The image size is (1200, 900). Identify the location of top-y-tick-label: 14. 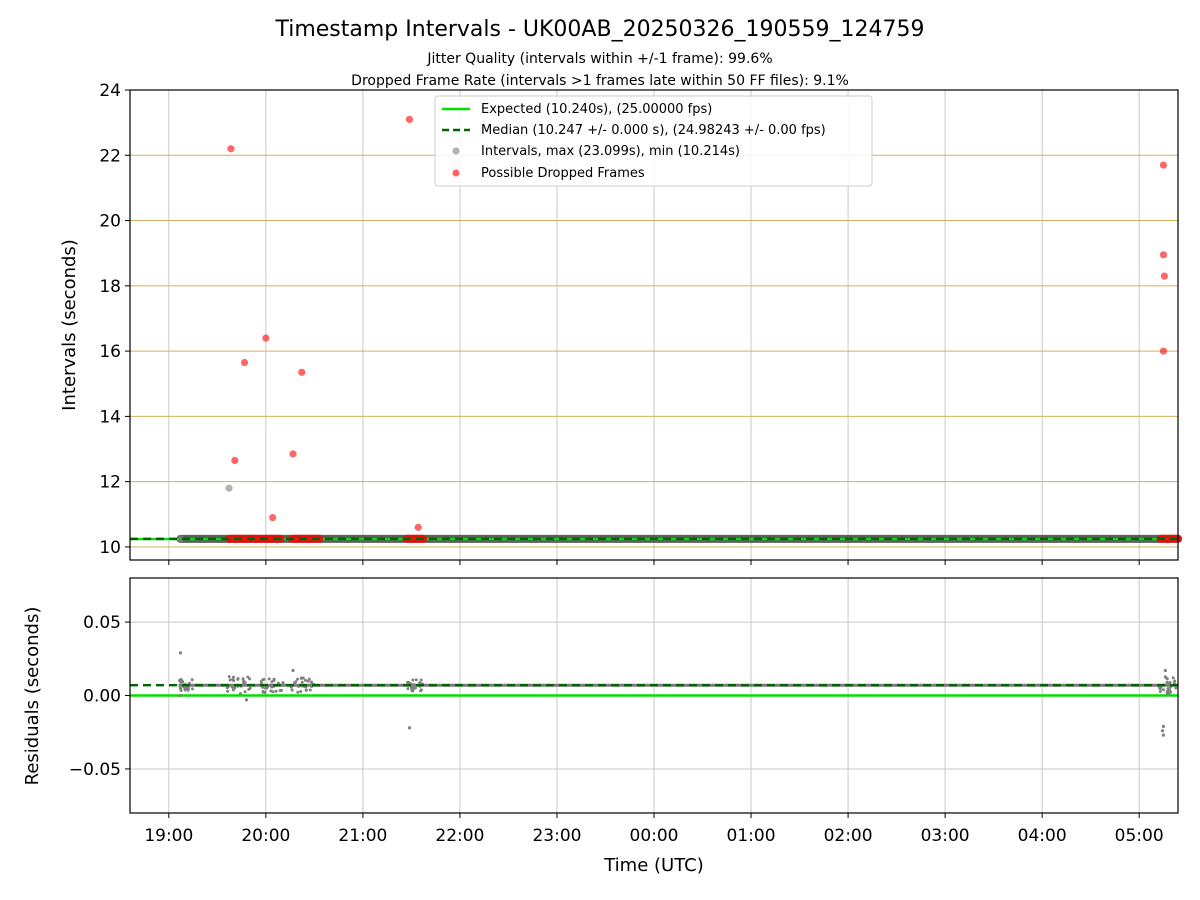
(110, 417).